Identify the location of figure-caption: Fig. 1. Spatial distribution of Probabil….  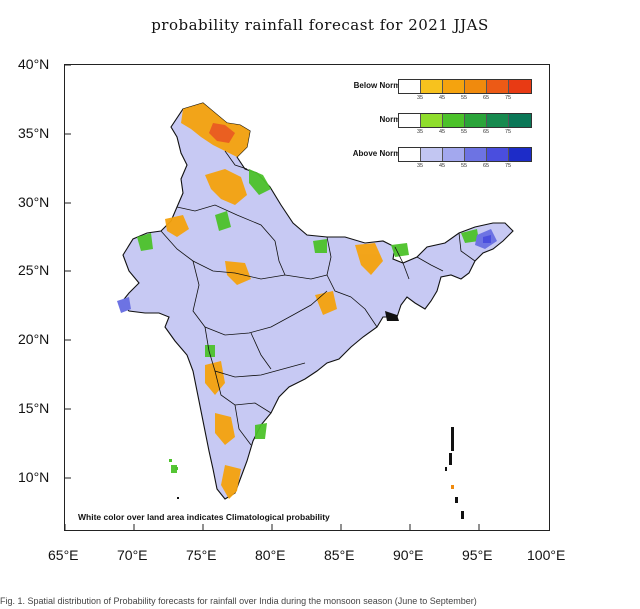
(238, 601).